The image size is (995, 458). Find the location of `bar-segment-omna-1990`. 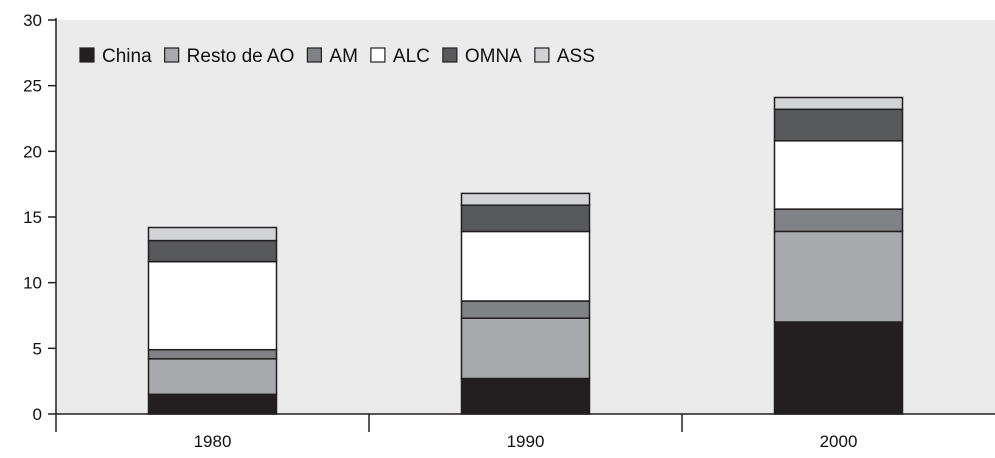

bar-segment-omna-1990 is located at coordinates (525, 218).